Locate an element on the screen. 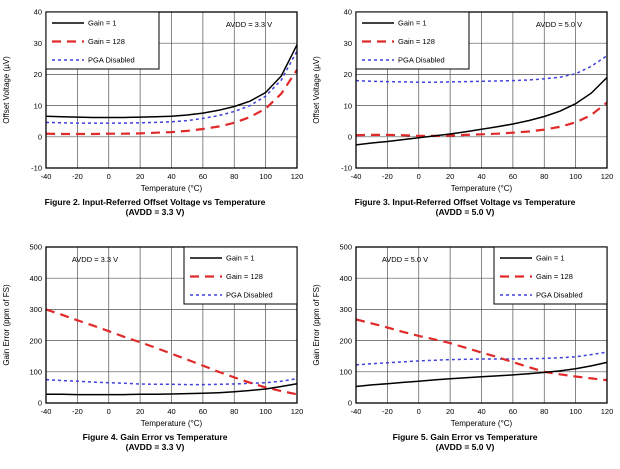 This screenshot has width=620, height=469. figure-2-condition: (AVDD = 3.3 V) is located at coordinates (155, 212).